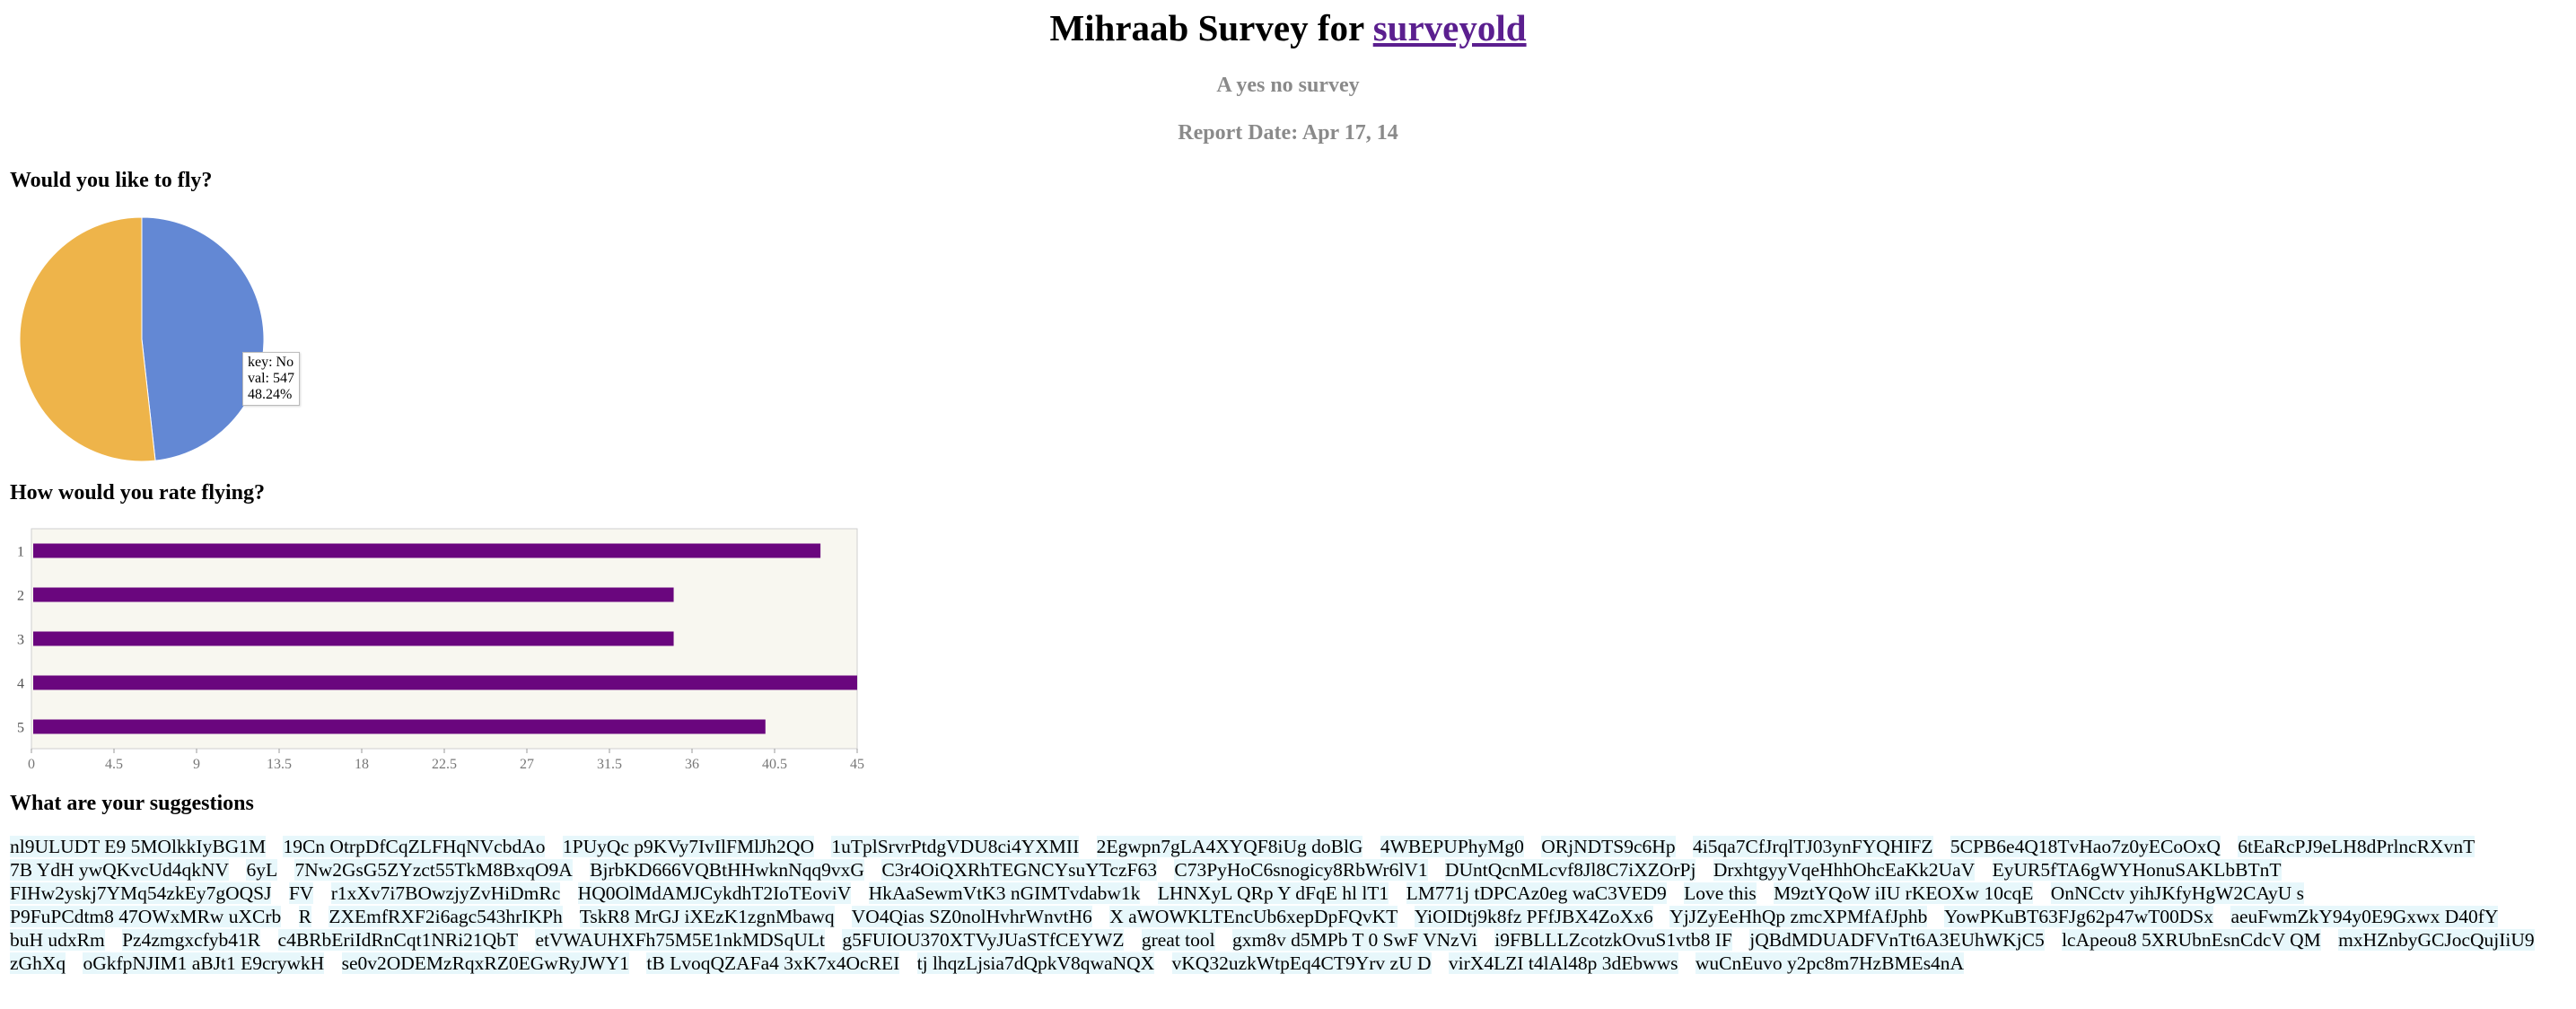 This screenshot has width=2576, height=1009. What do you see at coordinates (196, 765) in the screenshot?
I see `x-tick-label: 9` at bounding box center [196, 765].